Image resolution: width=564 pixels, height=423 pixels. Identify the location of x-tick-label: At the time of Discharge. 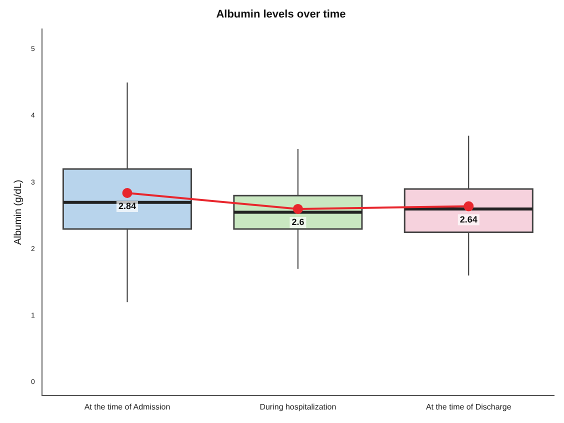
(469, 407).